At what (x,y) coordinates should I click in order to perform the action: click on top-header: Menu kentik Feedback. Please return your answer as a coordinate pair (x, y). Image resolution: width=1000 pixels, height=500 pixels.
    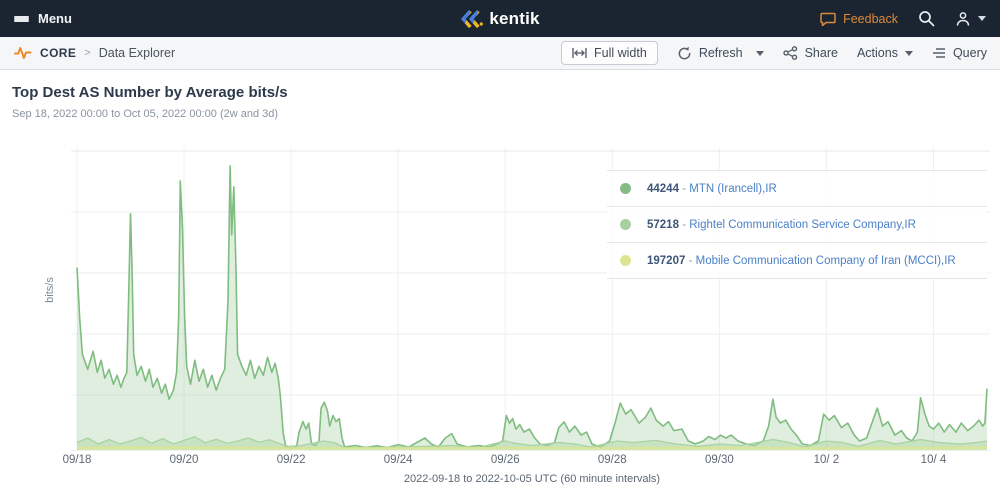
    Looking at the image, I should click on (500, 18).